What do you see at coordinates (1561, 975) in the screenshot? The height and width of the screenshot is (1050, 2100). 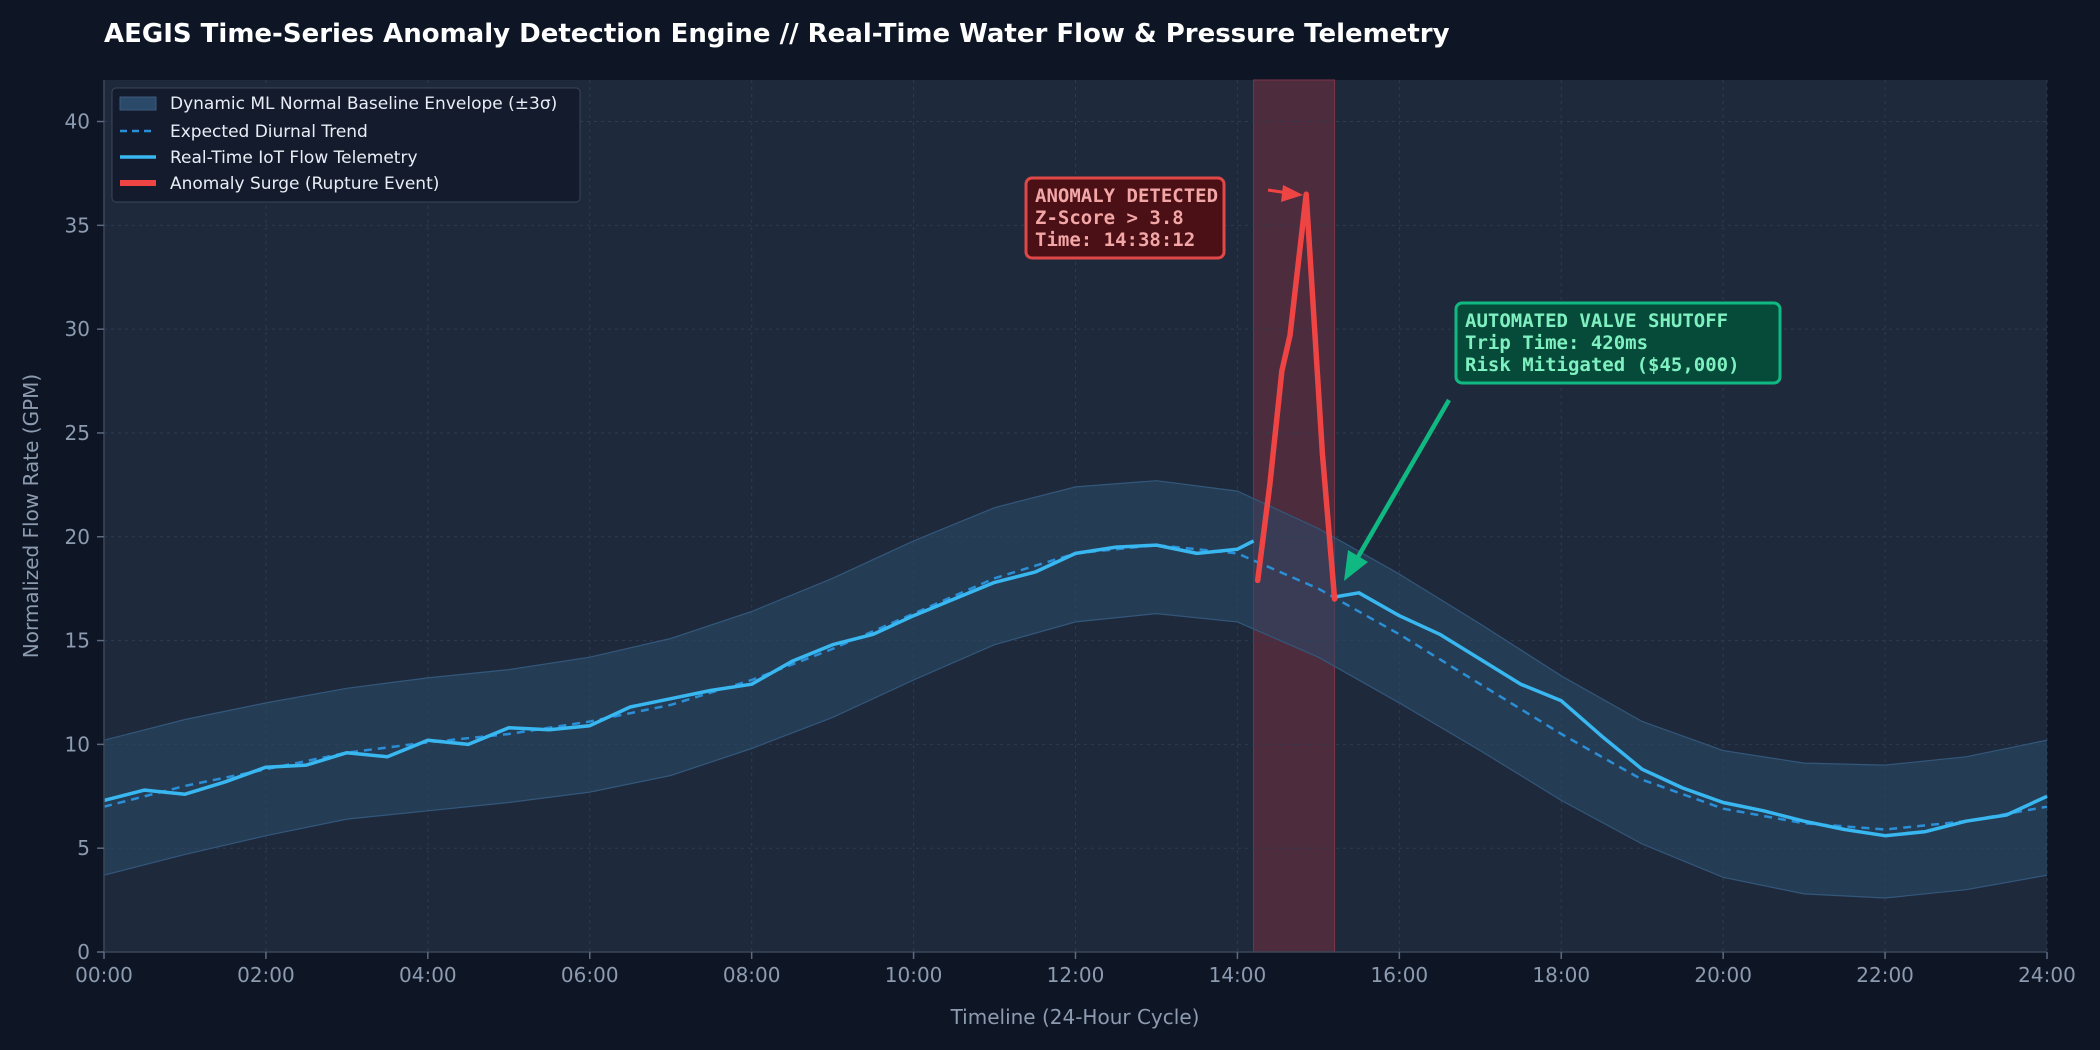 I see `x-tick-label: 18:00` at bounding box center [1561, 975].